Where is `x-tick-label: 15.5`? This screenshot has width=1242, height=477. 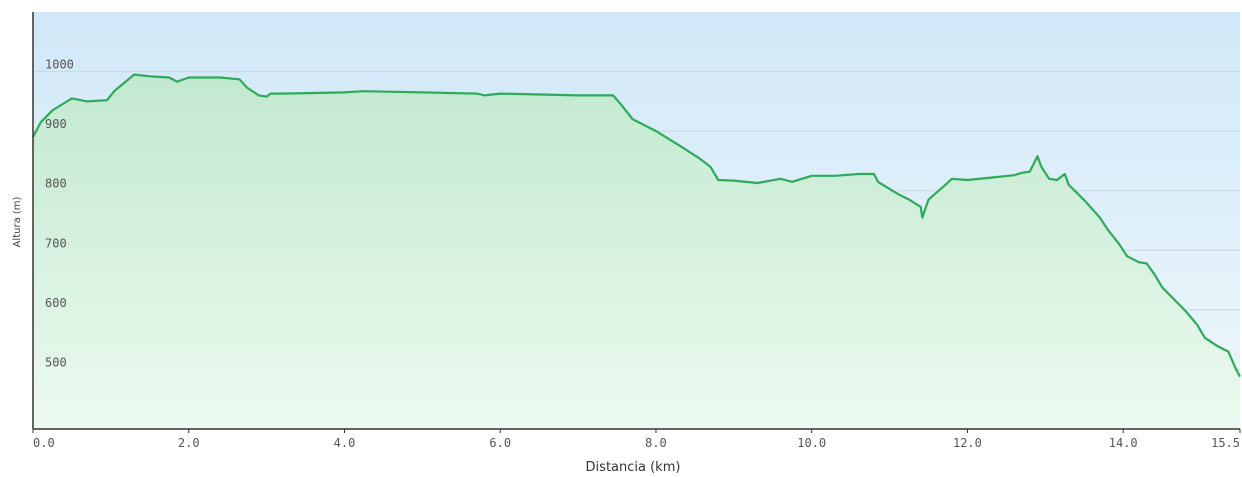
x-tick-label: 15.5 is located at coordinates (1225, 443).